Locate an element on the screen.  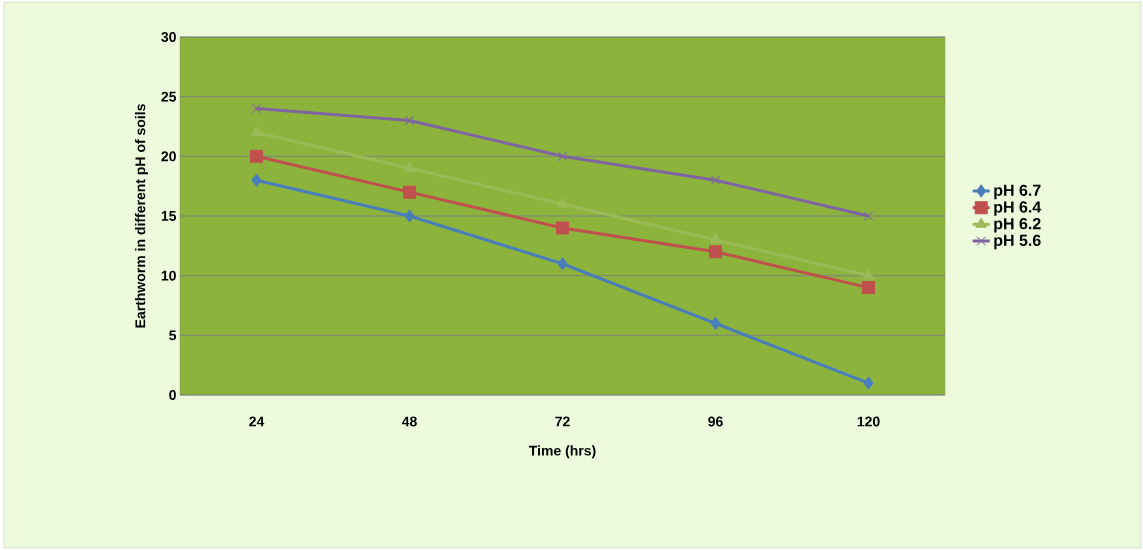
y-tick-label: 25 is located at coordinates (169, 96).